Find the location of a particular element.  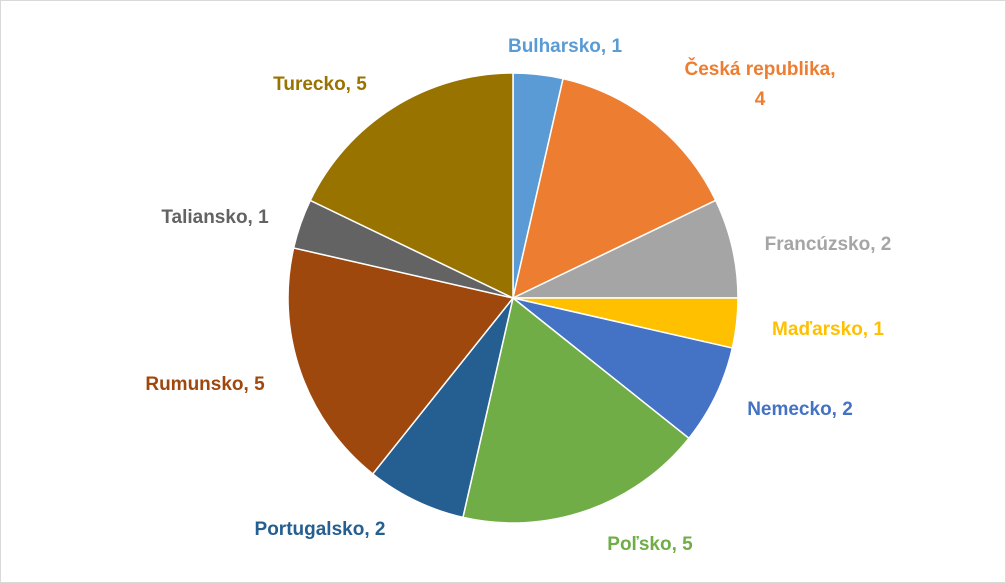

data-label: Poľsko, 5 is located at coordinates (650, 544).